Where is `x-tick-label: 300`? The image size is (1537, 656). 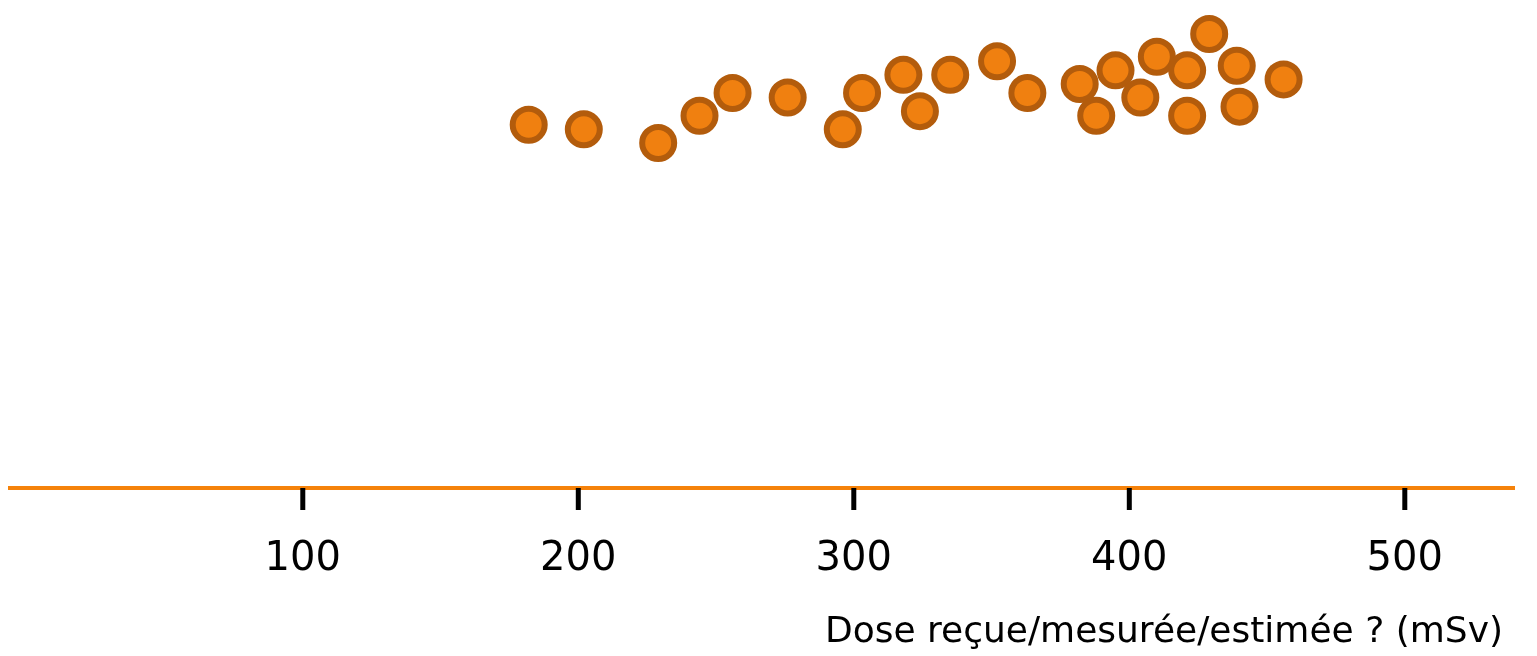
x-tick-label: 300 is located at coordinates (853, 556).